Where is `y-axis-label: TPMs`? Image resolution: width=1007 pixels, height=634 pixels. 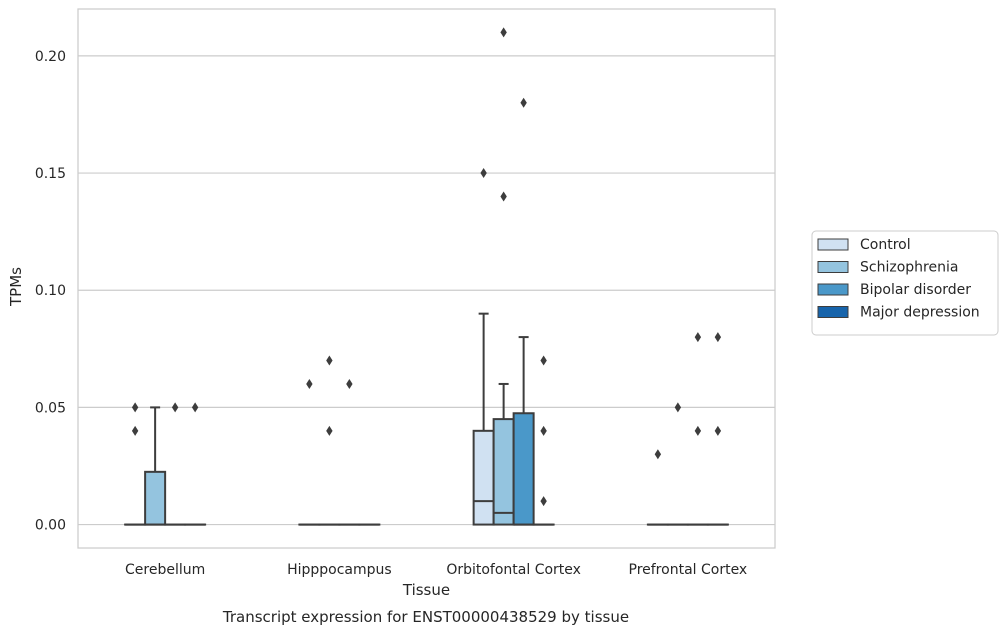
y-axis-label: TPMs is located at coordinates (16, 287).